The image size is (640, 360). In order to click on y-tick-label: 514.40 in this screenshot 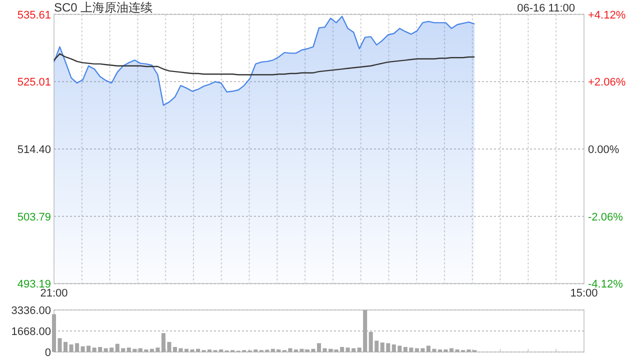, I will do `click(34, 150)`.